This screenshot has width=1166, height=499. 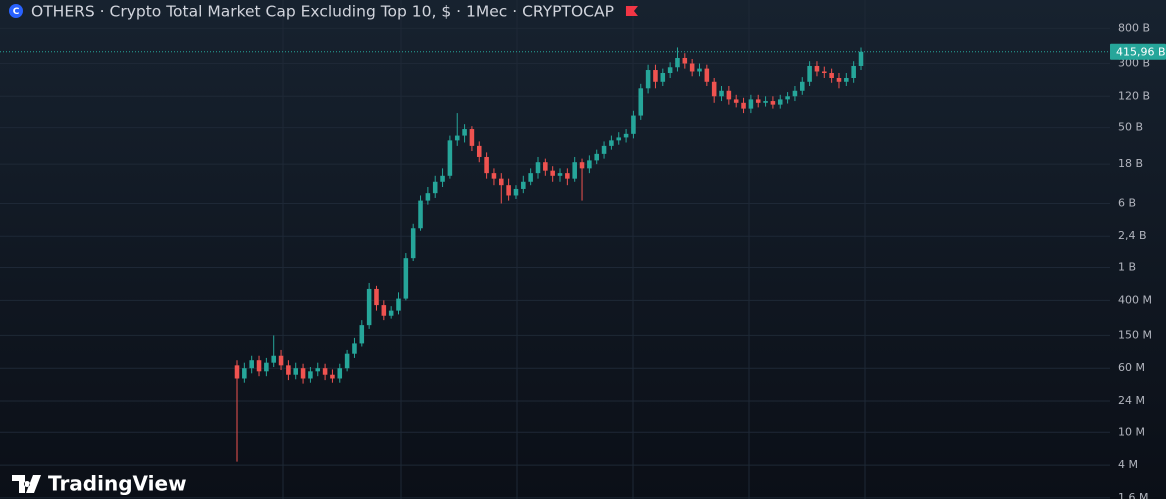 I want to click on brand-text: TradingView, so click(x=117, y=484).